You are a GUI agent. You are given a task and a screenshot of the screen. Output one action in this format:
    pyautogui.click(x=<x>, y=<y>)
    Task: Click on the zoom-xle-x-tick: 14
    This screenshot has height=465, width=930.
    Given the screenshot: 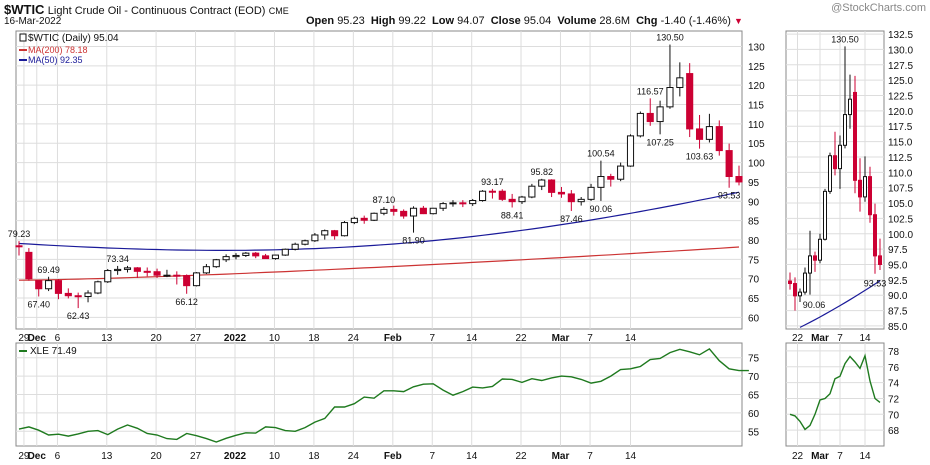 What is the action you would take?
    pyautogui.click(x=865, y=456)
    